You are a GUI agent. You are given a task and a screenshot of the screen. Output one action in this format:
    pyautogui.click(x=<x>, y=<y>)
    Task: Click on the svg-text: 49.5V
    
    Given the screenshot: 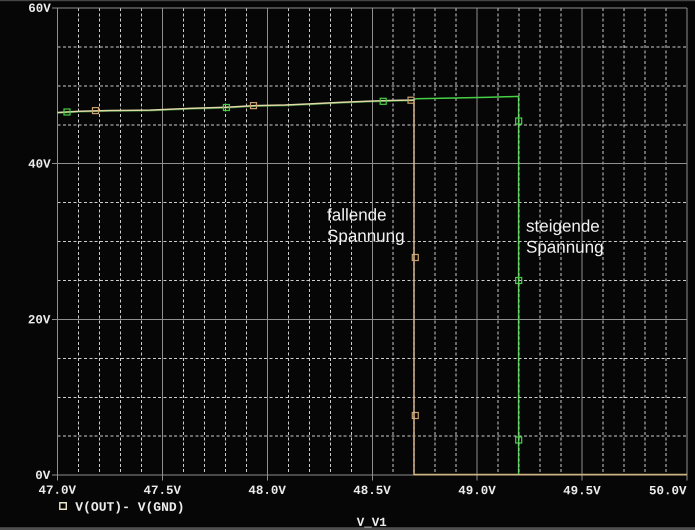 What is the action you would take?
    pyautogui.click(x=582, y=491)
    